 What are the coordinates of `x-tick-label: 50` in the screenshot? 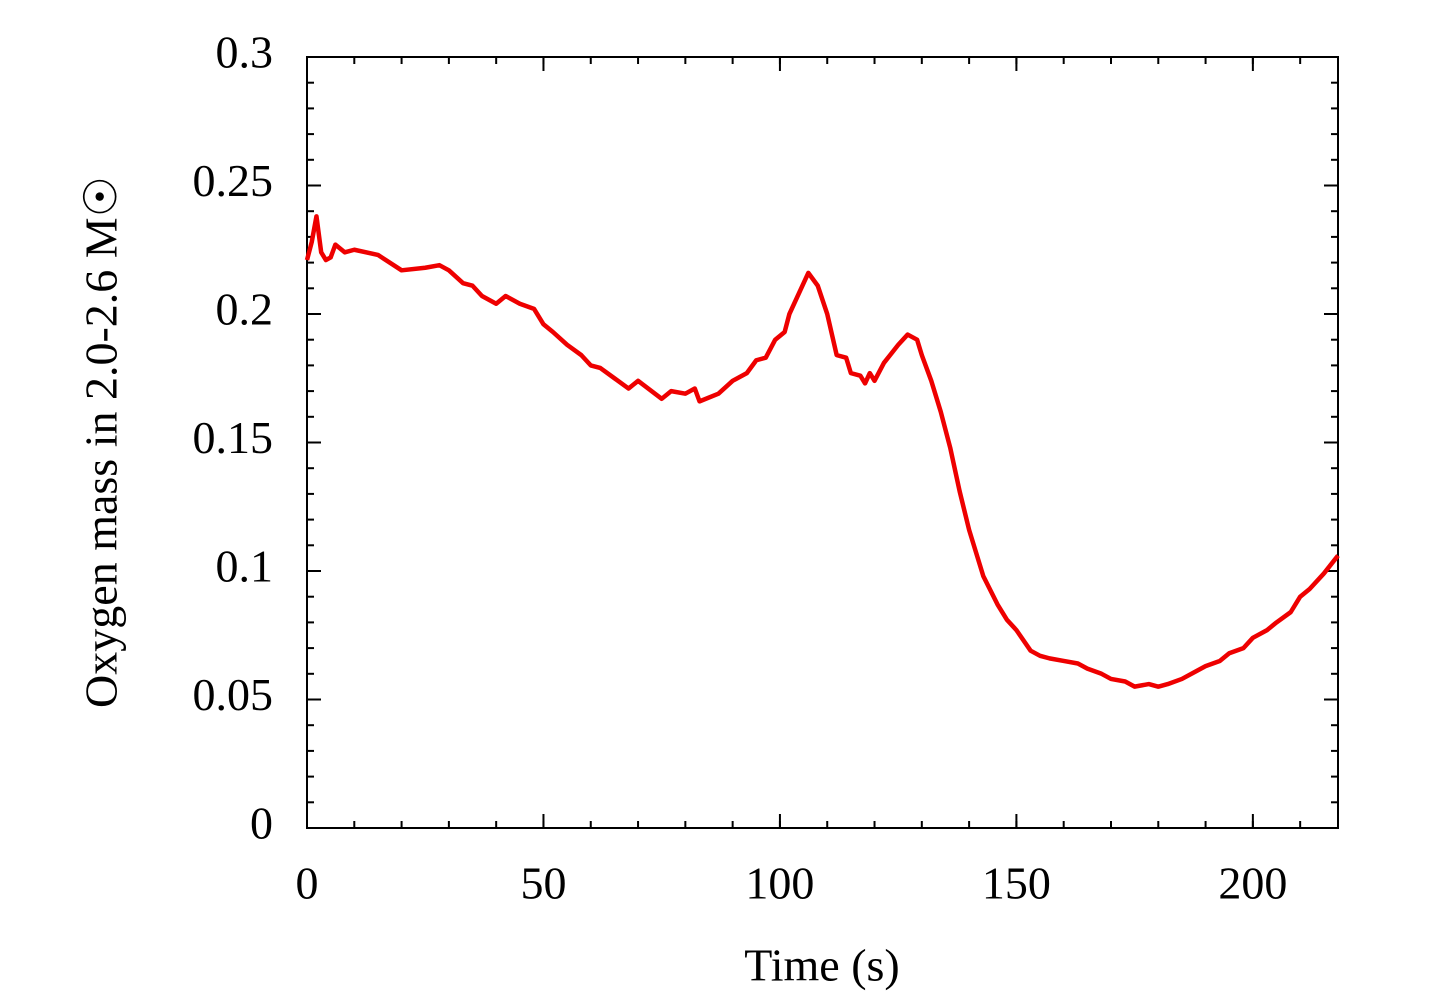 It's located at (543, 883).